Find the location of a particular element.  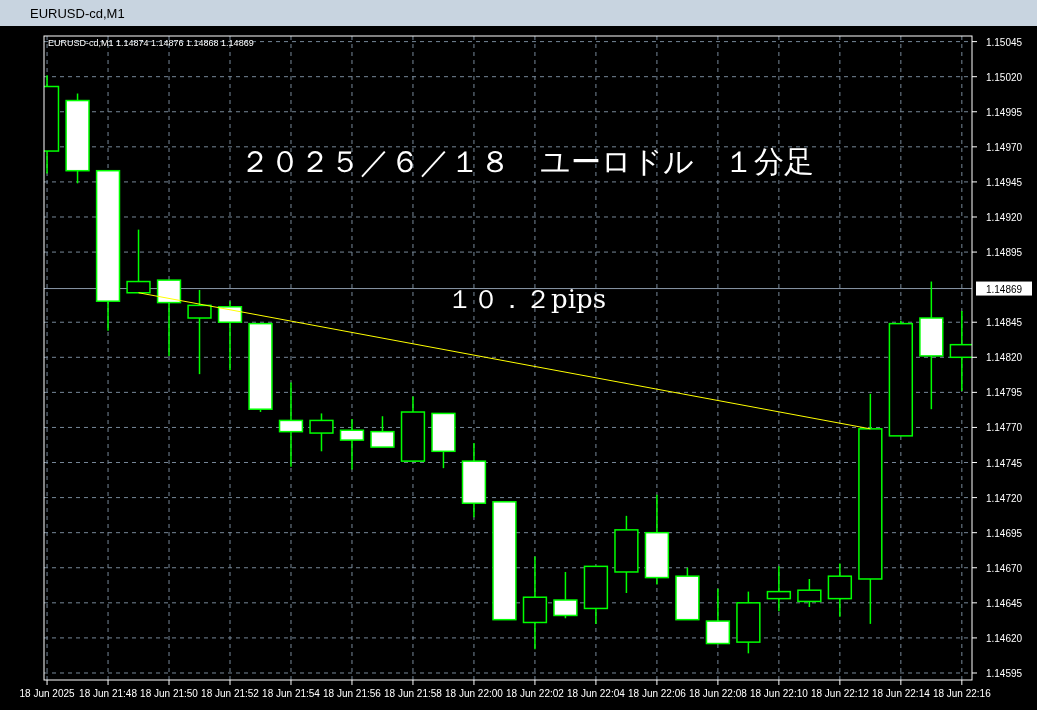

ytick: 1.15045 is located at coordinates (1004, 42).